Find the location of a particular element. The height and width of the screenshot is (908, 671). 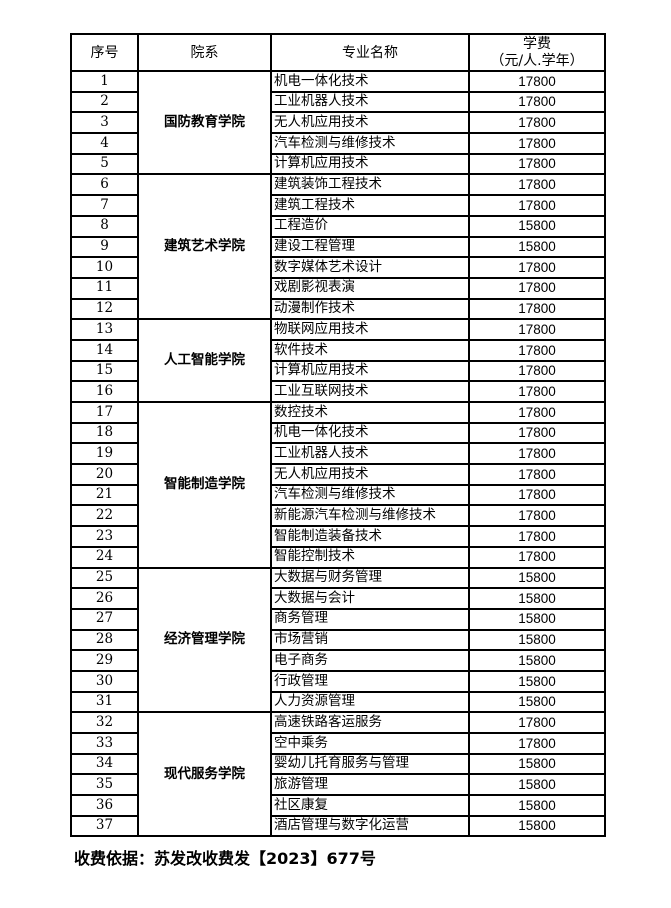

table-row: 26 大数据与会计 15800 is located at coordinates (338, 598).